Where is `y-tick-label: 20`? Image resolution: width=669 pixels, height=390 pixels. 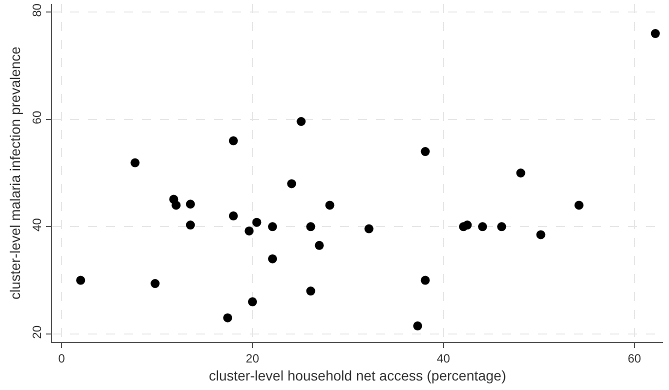
y-tick-label: 20 is located at coordinates (37, 332).